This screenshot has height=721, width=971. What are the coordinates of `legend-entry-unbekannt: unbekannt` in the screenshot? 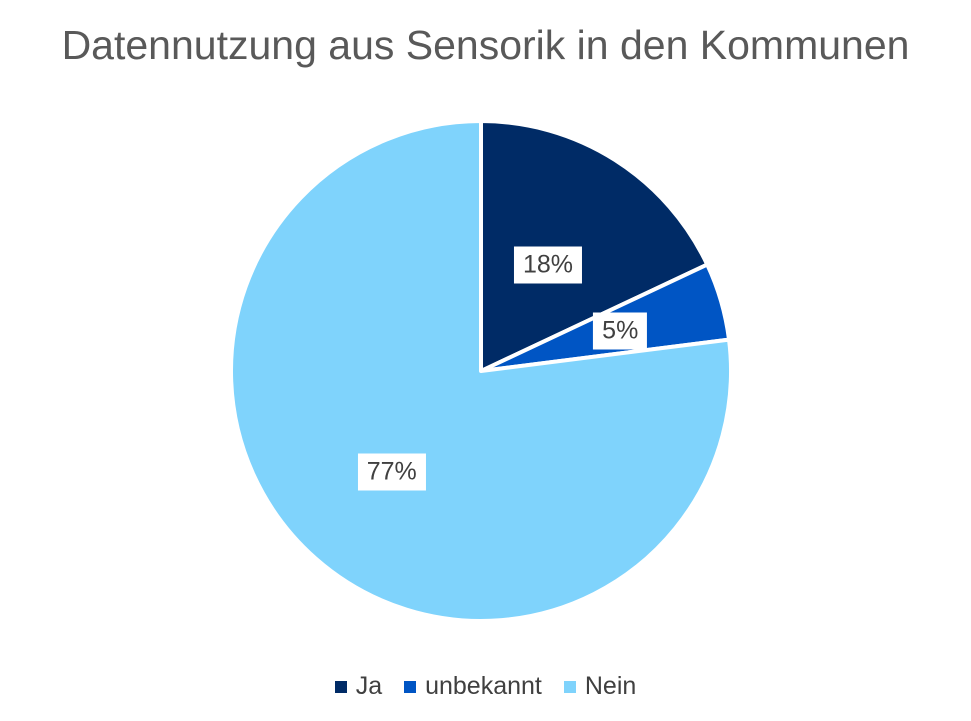 It's located at (473, 686).